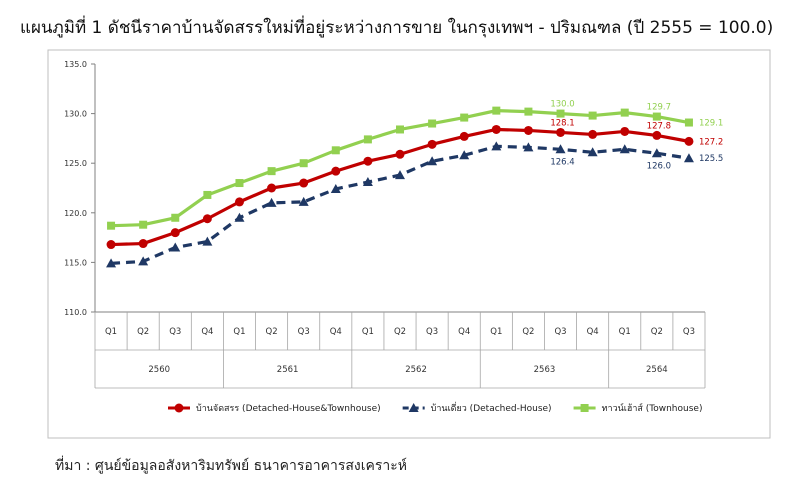 The image size is (800, 490). Describe the element at coordinates (562, 162) in the screenshot. I see `data-label-triangle: 126.4` at that location.